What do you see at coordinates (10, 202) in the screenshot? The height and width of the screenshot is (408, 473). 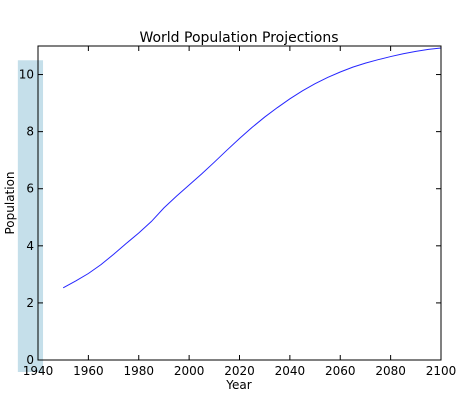 I see `y-axis-label: Population` at bounding box center [10, 202].